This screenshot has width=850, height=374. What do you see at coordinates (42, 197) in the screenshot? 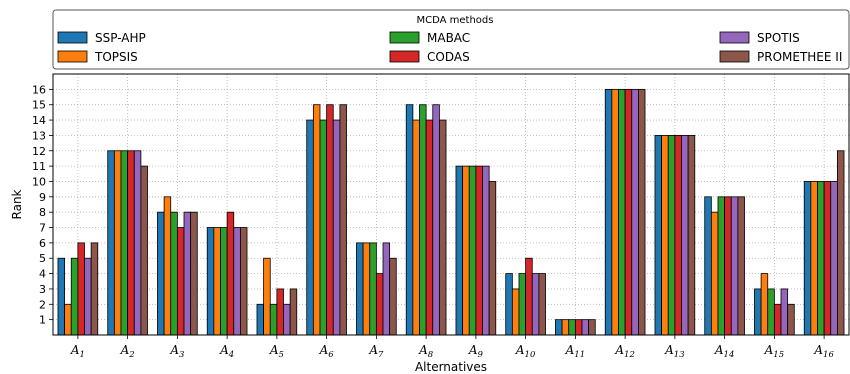
I see `y-tick-label: 9` at bounding box center [42, 197].